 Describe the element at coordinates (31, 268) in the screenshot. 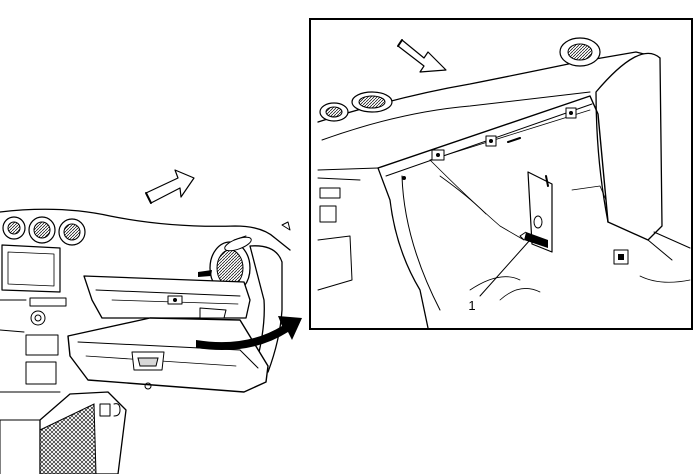

I see `center-display` at that location.